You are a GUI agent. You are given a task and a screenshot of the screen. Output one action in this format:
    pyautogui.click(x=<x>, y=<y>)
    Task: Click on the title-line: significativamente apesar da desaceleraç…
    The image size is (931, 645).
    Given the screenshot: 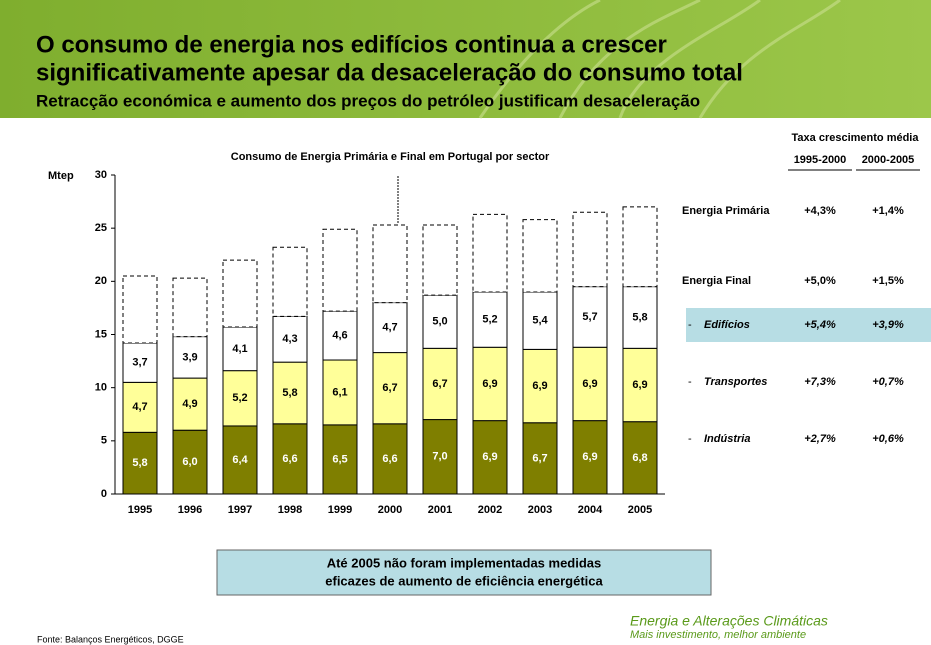 What is the action you would take?
    pyautogui.click(x=389, y=72)
    